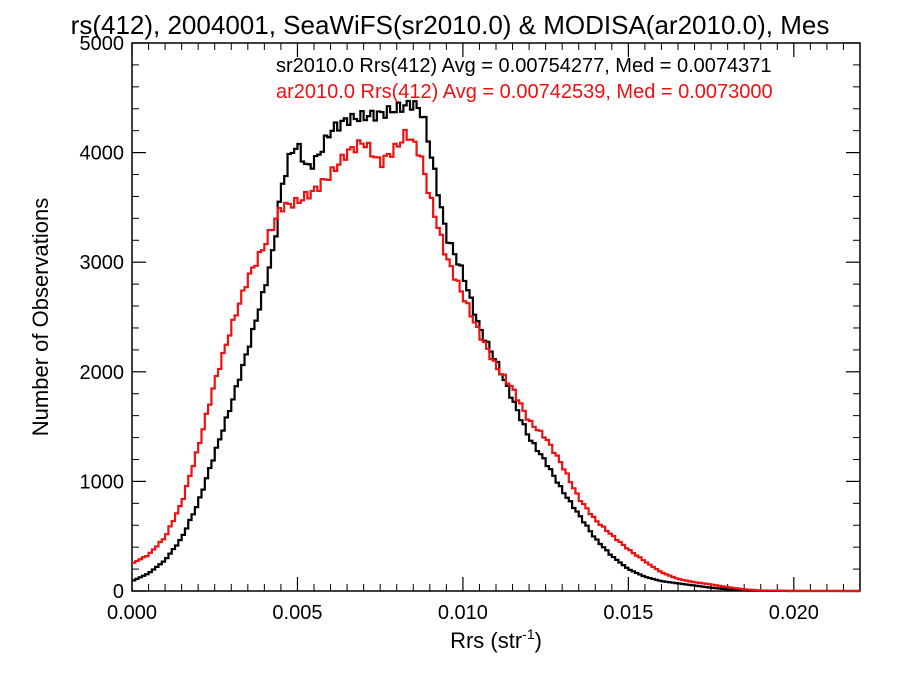 The width and height of the screenshot is (900, 675). Describe the element at coordinates (40, 317) in the screenshot. I see `y-axis-label: Number of Observations` at that location.